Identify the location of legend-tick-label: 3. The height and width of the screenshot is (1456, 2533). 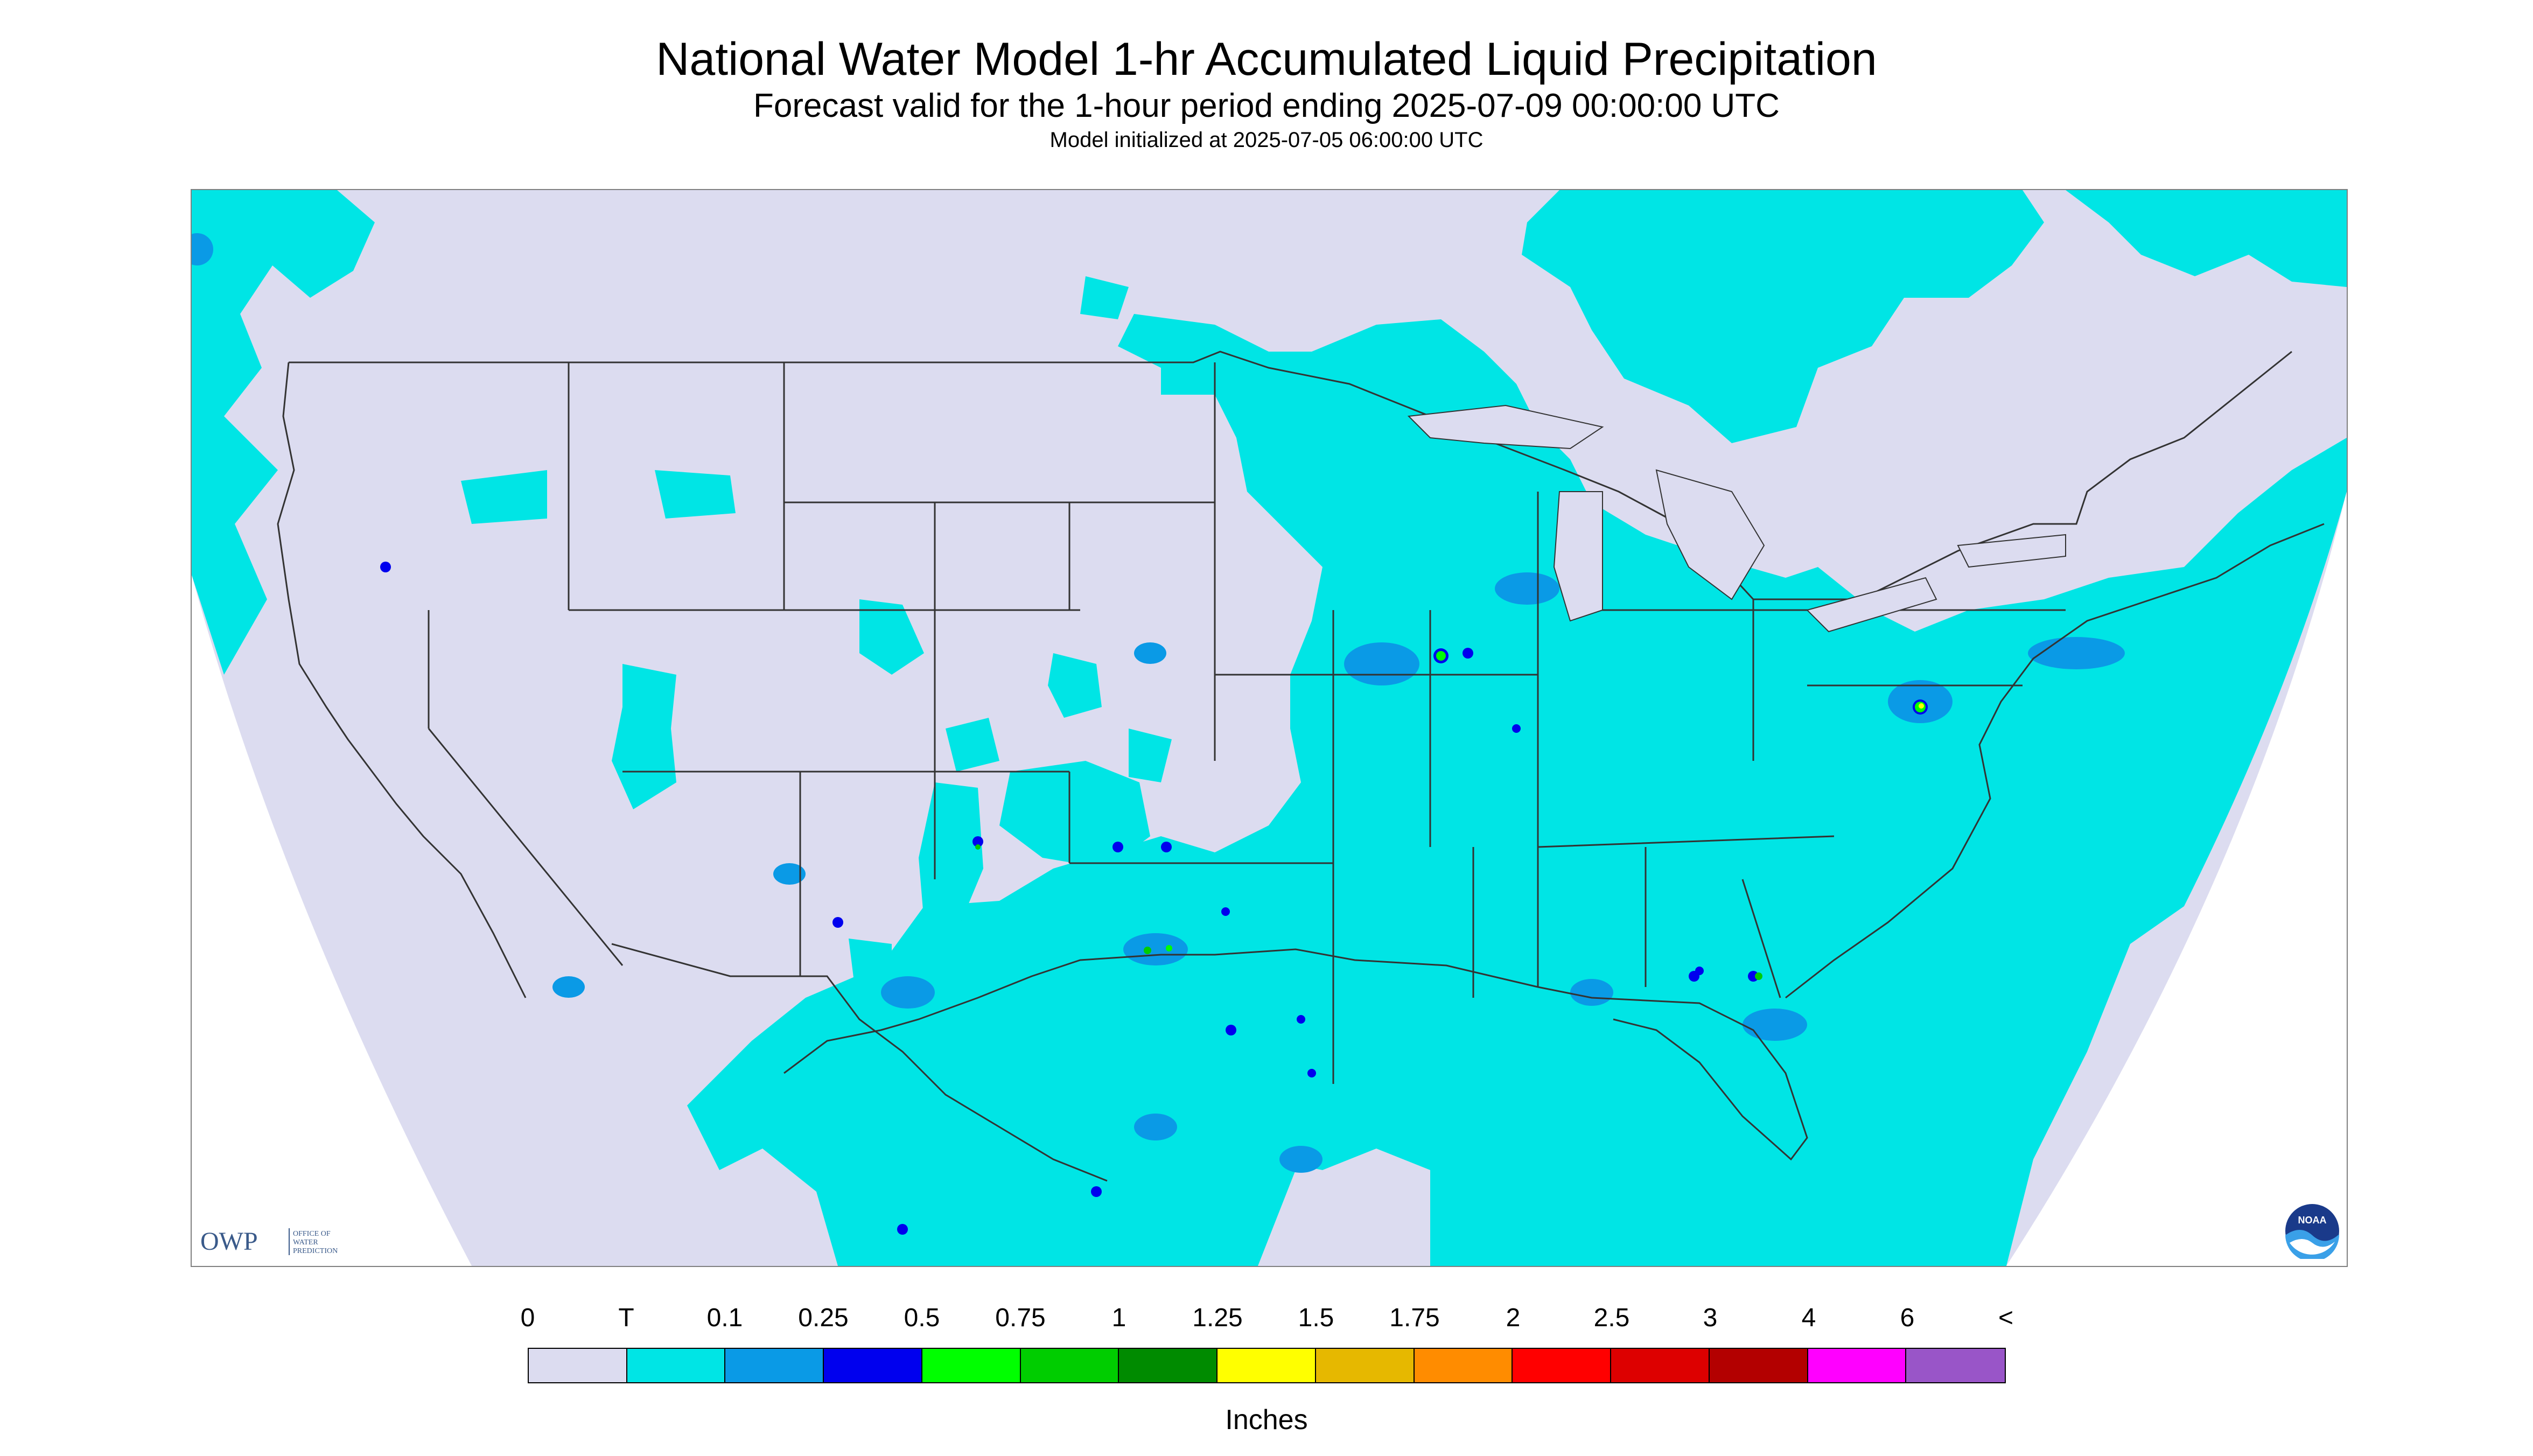
(1710, 1318).